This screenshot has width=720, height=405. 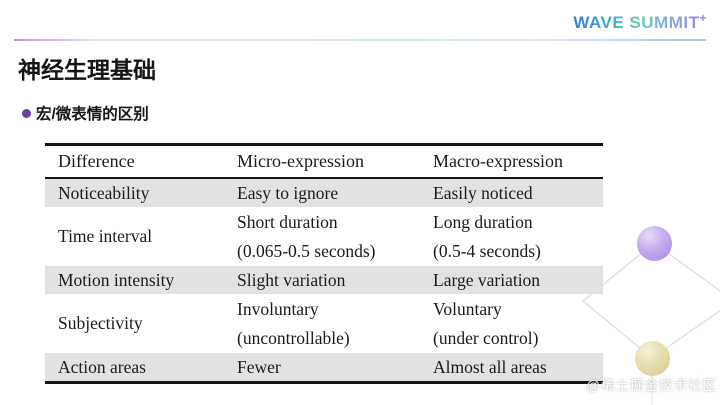 What do you see at coordinates (100, 323) in the screenshot?
I see `table-cell: Subjectivity` at bounding box center [100, 323].